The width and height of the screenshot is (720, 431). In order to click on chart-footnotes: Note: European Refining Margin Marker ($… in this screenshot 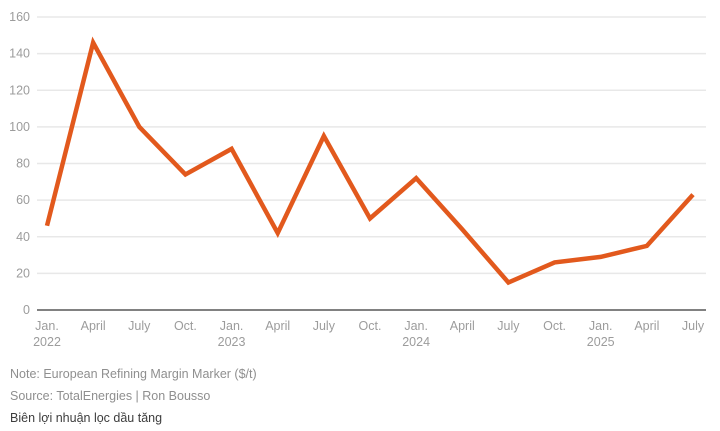, I will do `click(360, 393)`.